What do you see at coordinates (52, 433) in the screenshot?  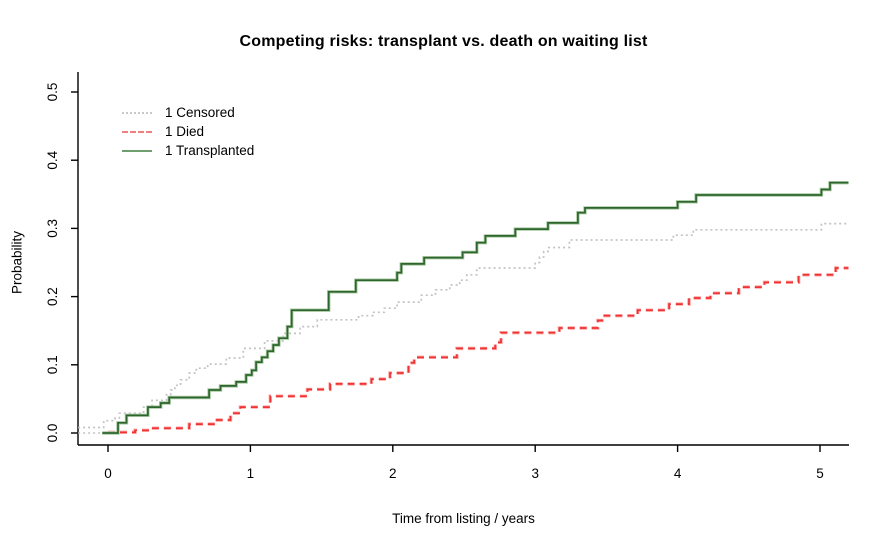 I see `y-tick-label: 0.0` at bounding box center [52, 433].